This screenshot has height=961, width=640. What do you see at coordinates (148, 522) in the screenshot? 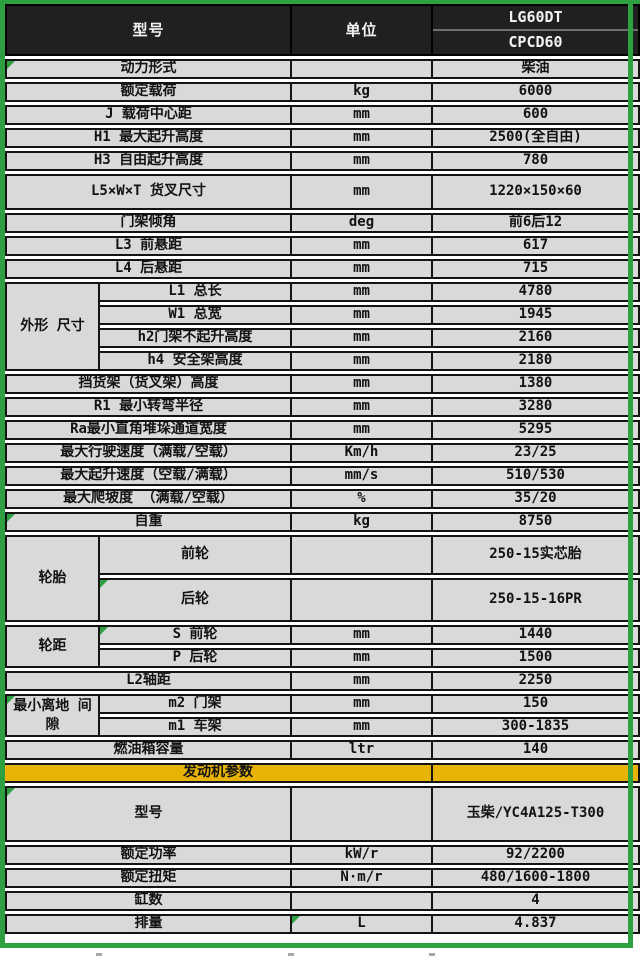
I see `row-label-cell: 自重` at bounding box center [148, 522].